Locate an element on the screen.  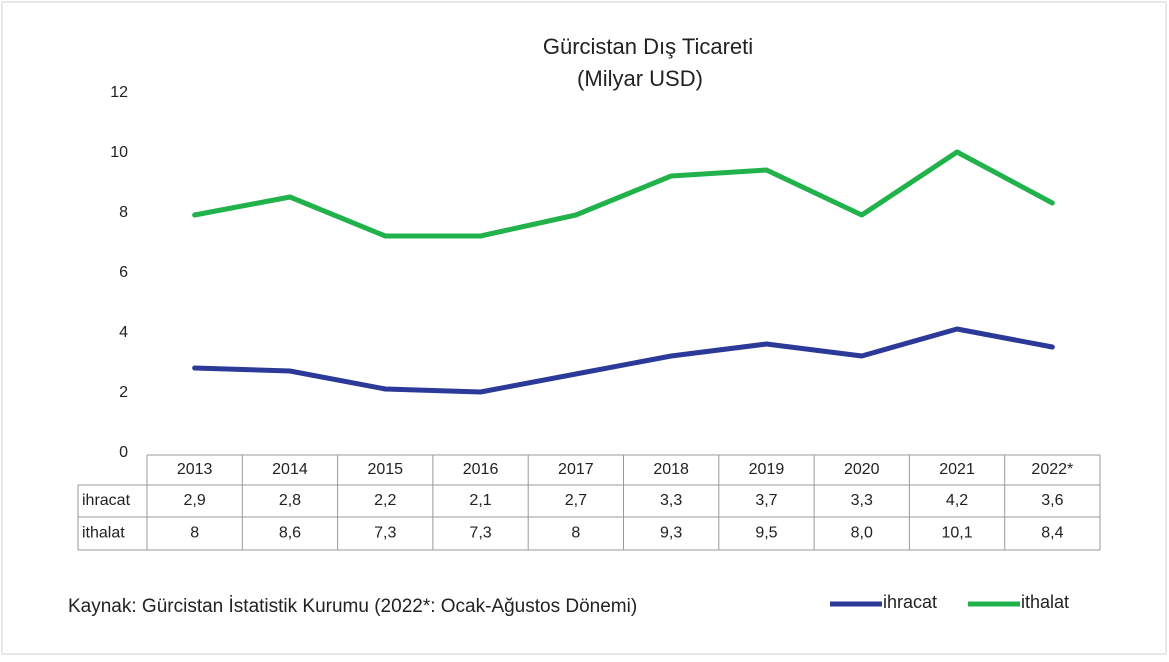
table-cell: 2,7 is located at coordinates (576, 500).